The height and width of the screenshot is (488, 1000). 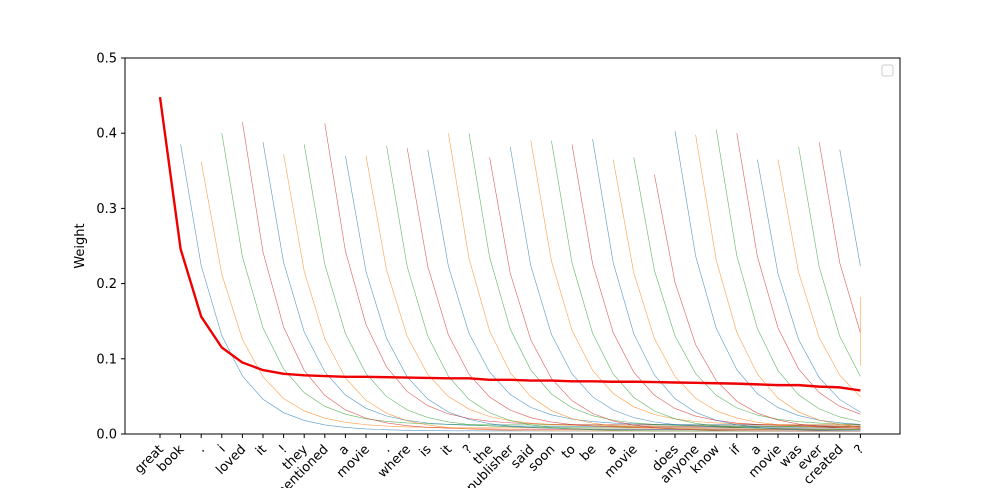 What do you see at coordinates (394, 461) in the screenshot?
I see `x-tick-label: where` at bounding box center [394, 461].